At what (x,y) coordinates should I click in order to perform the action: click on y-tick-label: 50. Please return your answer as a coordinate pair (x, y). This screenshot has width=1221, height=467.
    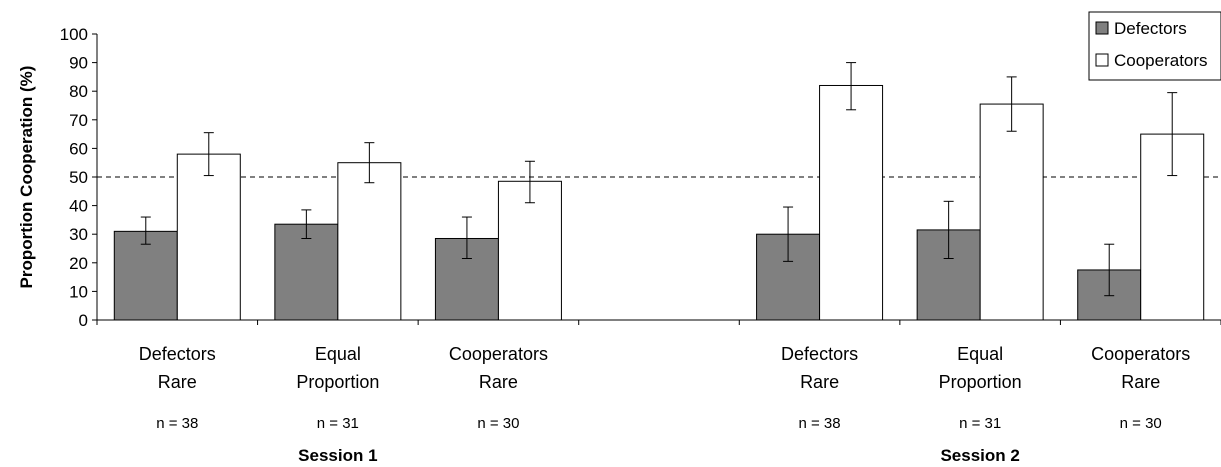
    Looking at the image, I should click on (78, 177).